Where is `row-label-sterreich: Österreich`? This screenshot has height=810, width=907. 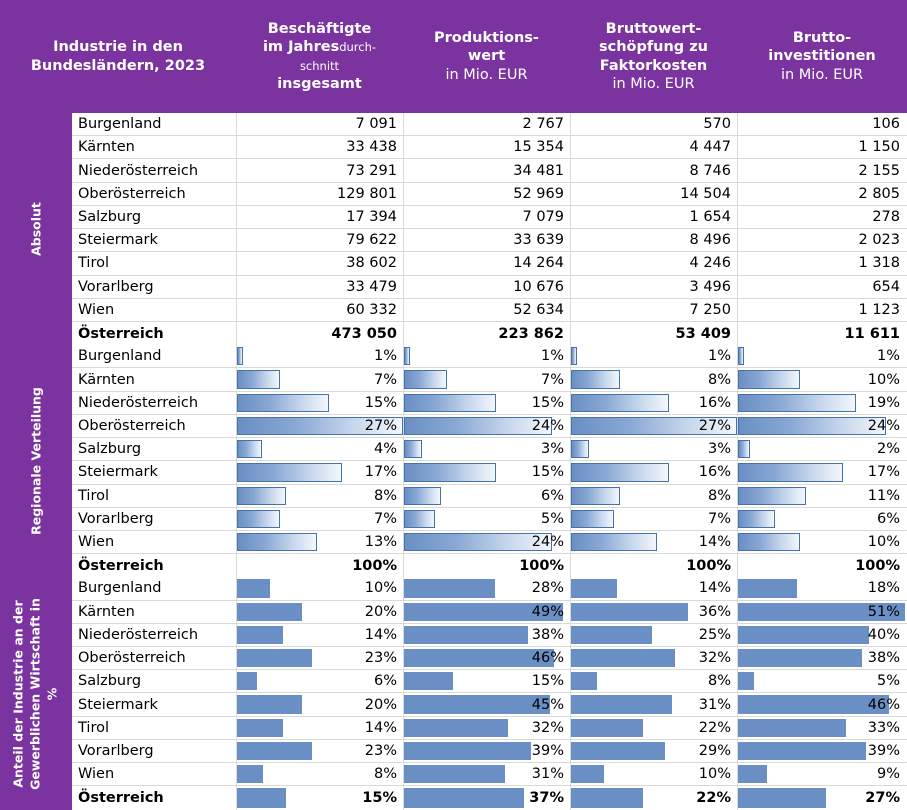
row-label-sterreich: Österreich is located at coordinates (154, 333).